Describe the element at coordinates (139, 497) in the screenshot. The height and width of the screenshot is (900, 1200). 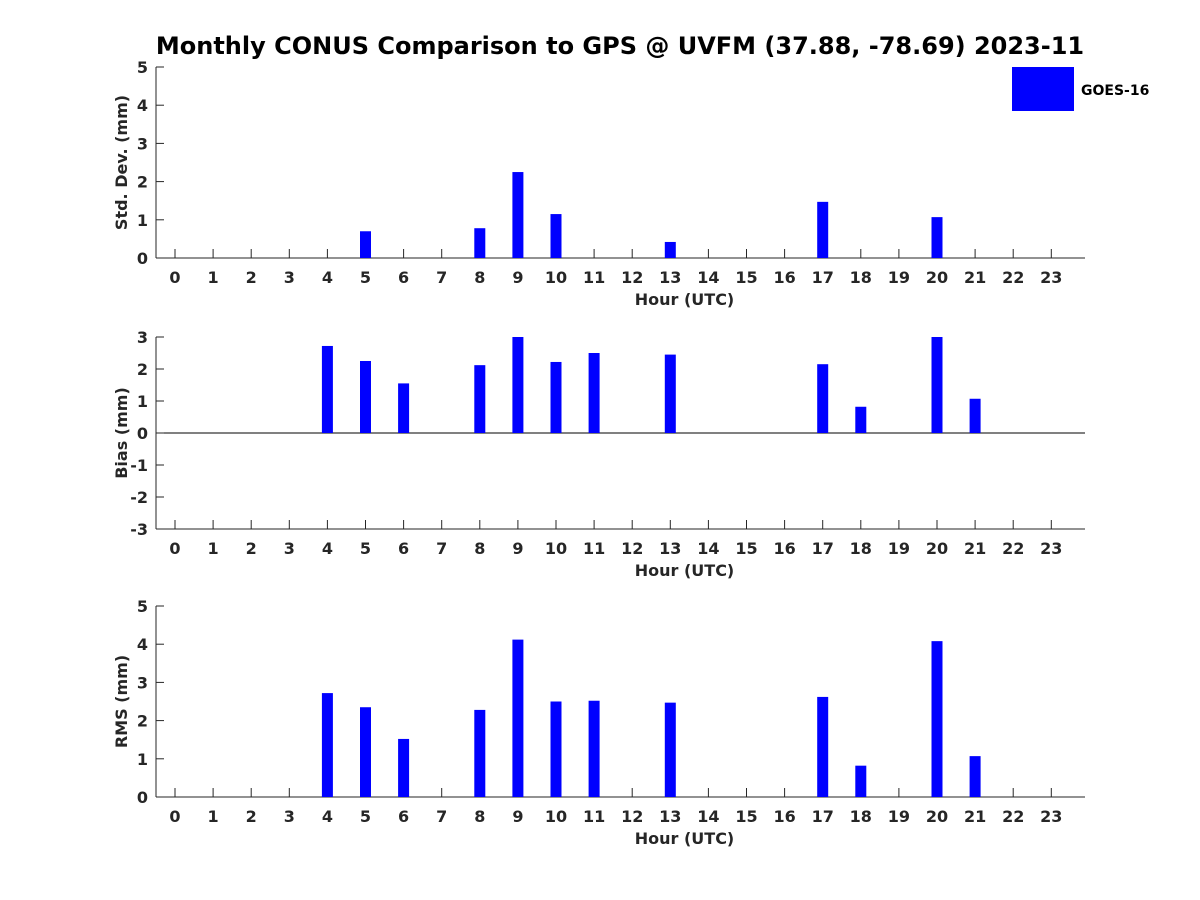
I see `y-tick-label: -2` at that location.